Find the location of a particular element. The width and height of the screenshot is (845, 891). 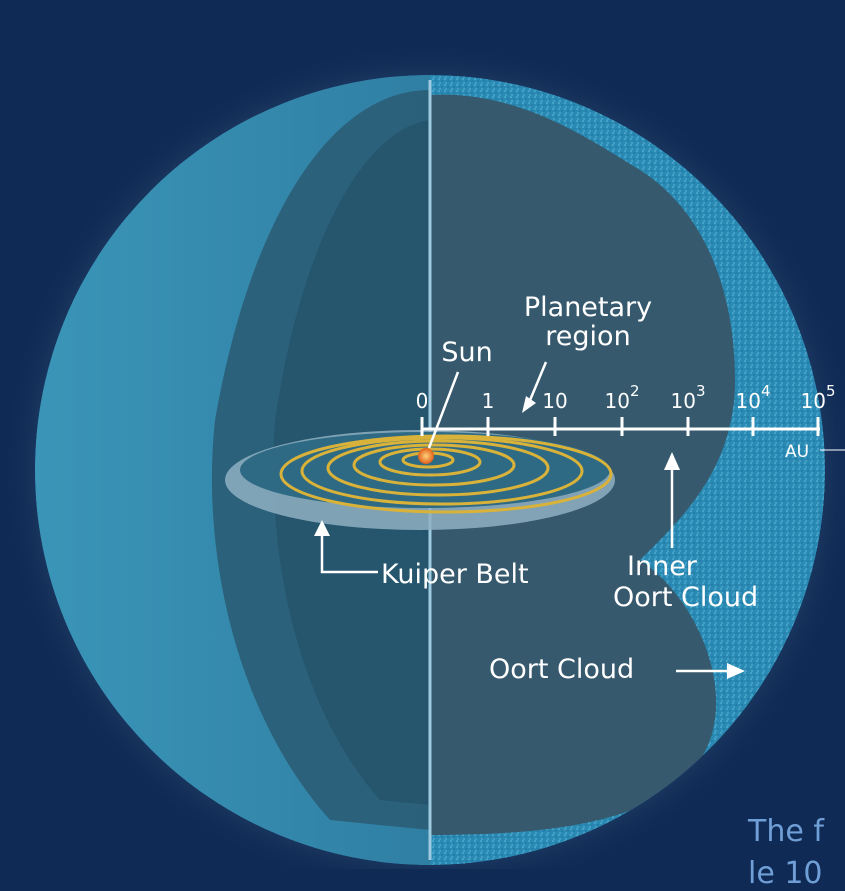

scale-tick-label: 10² is located at coordinates (622, 397).